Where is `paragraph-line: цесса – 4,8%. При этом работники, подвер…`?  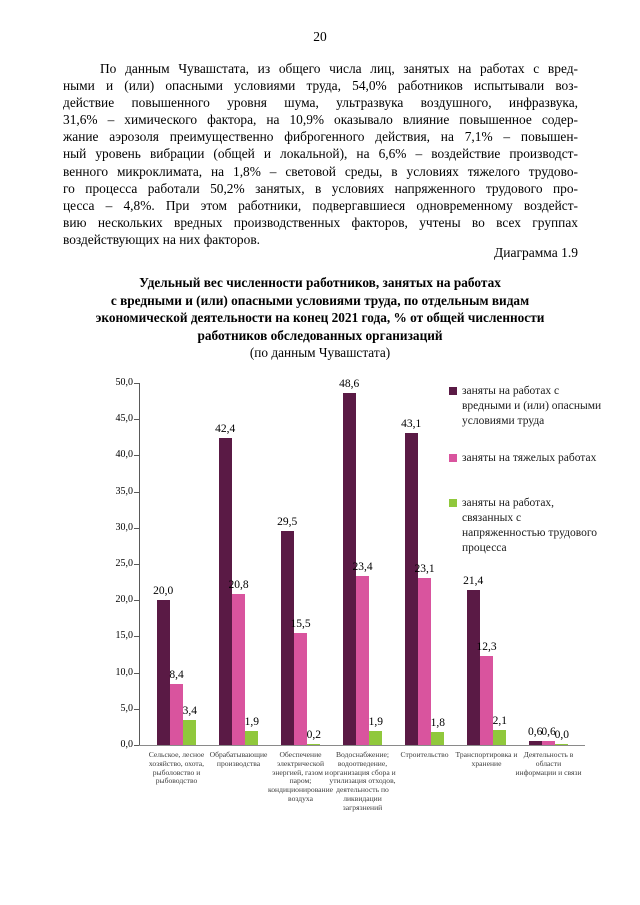 paragraph-line: цесса – 4,8%. При этом работники, подвер… is located at coordinates (320, 205).